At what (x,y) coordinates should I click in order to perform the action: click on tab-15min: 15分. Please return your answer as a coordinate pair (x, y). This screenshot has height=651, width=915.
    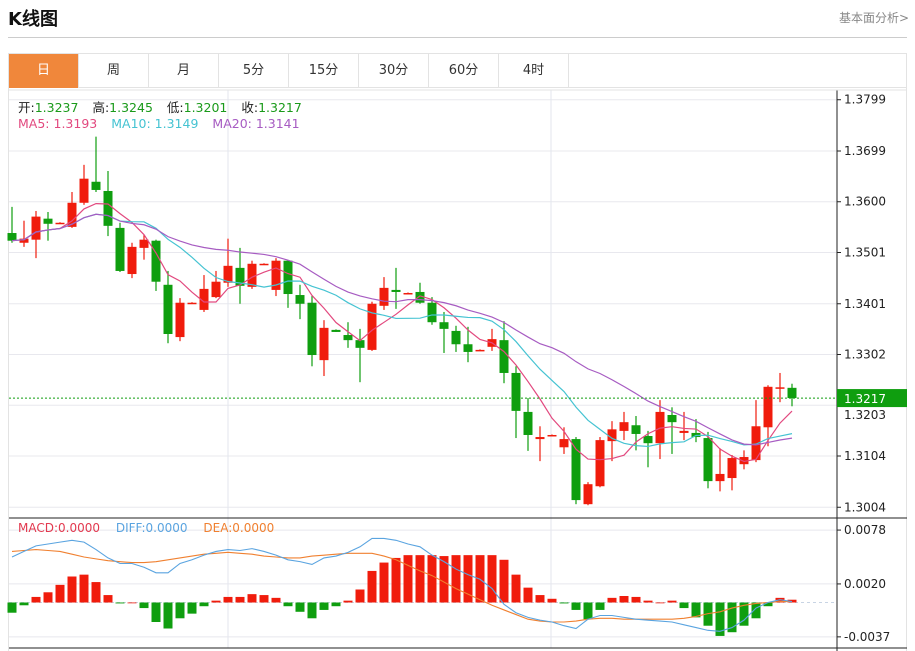
    Looking at the image, I should click on (324, 71).